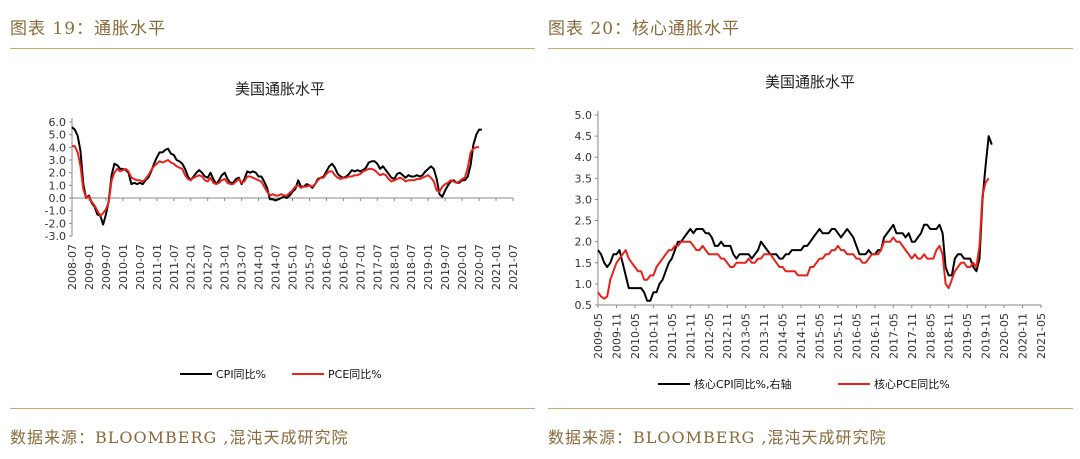 The width and height of the screenshot is (1080, 459). What do you see at coordinates (743, 384) in the screenshot?
I see `legend-label: 核心CPI同比%,右轴` at bounding box center [743, 384].